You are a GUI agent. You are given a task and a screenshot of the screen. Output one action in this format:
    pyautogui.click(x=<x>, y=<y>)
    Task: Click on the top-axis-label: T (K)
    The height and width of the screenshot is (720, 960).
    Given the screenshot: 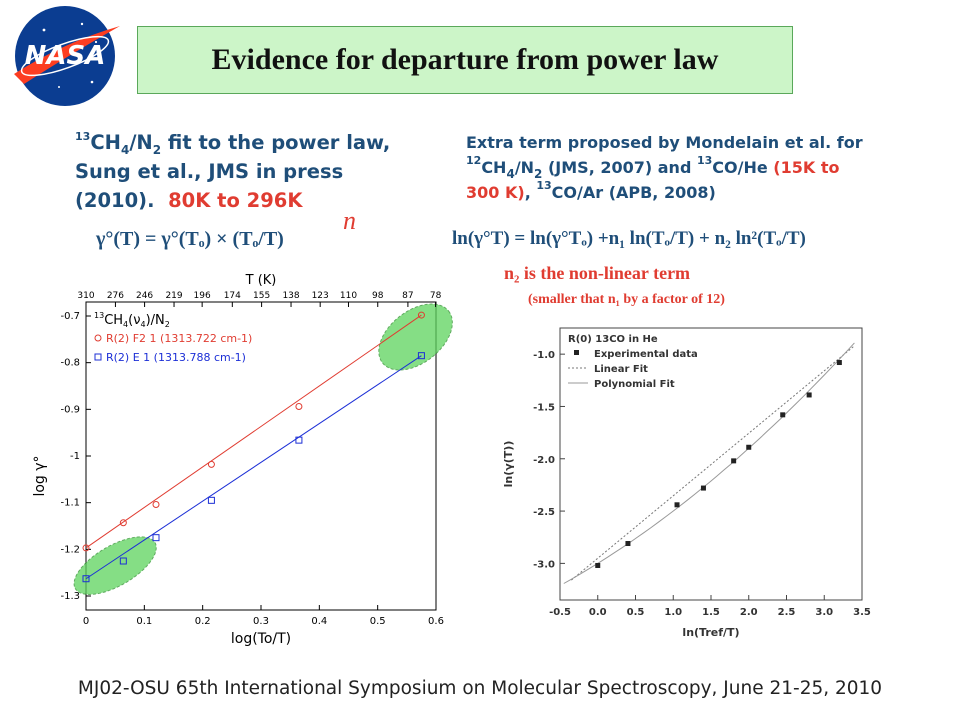 What is the action you would take?
    pyautogui.click(x=261, y=280)
    